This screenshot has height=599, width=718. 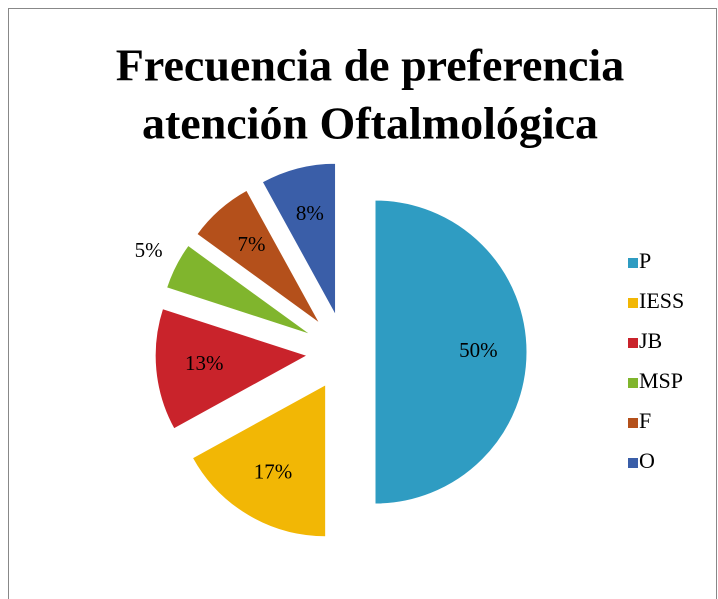 I want to click on data-label: 8%, so click(x=310, y=213).